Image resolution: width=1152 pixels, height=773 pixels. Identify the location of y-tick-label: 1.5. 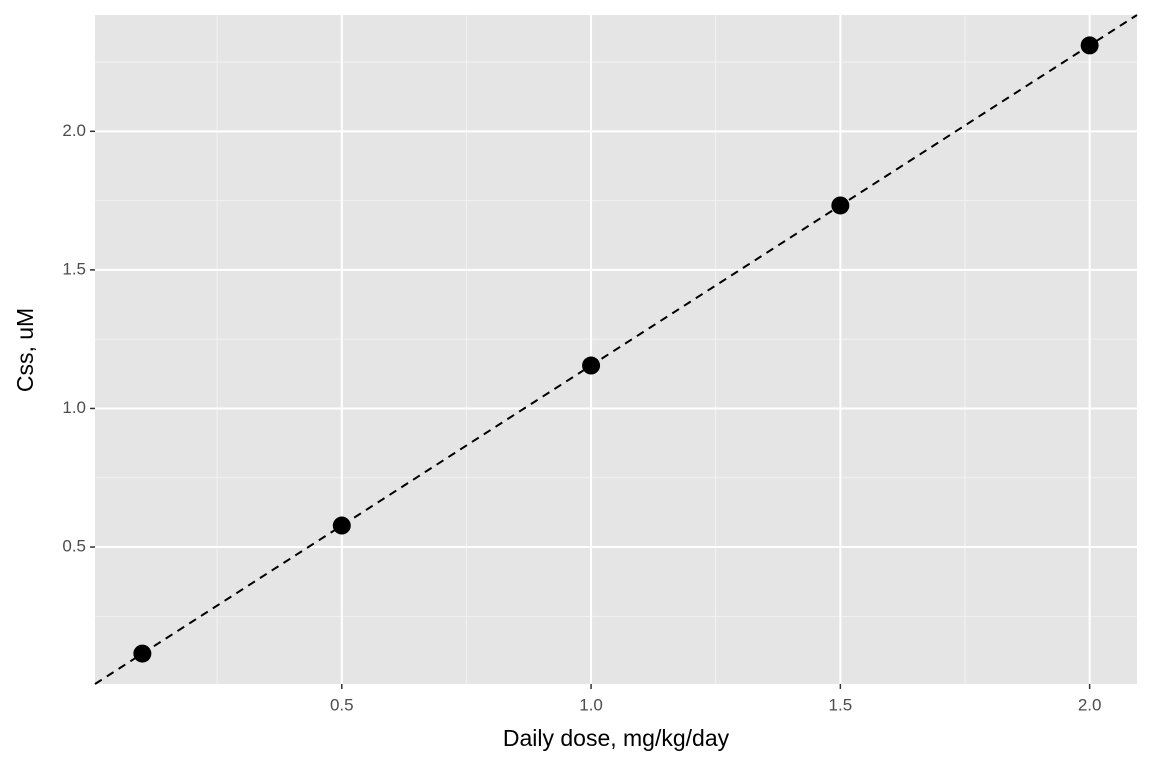
(74, 268).